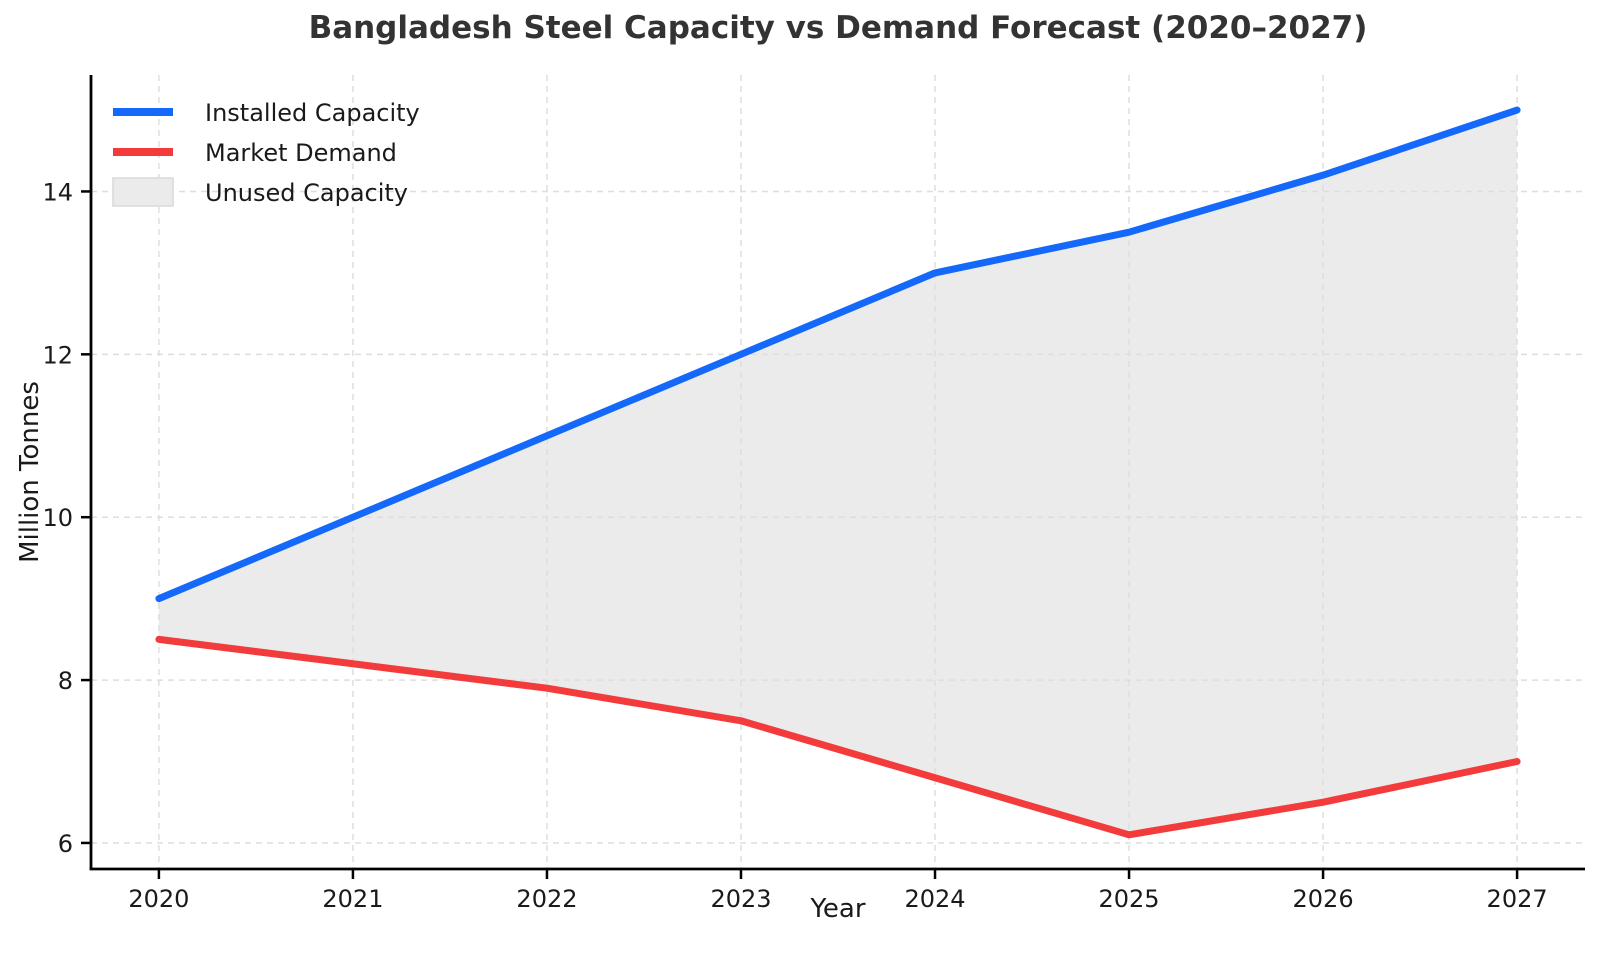  Describe the element at coordinates (934, 899) in the screenshot. I see `x-tick-label: 2024` at that location.